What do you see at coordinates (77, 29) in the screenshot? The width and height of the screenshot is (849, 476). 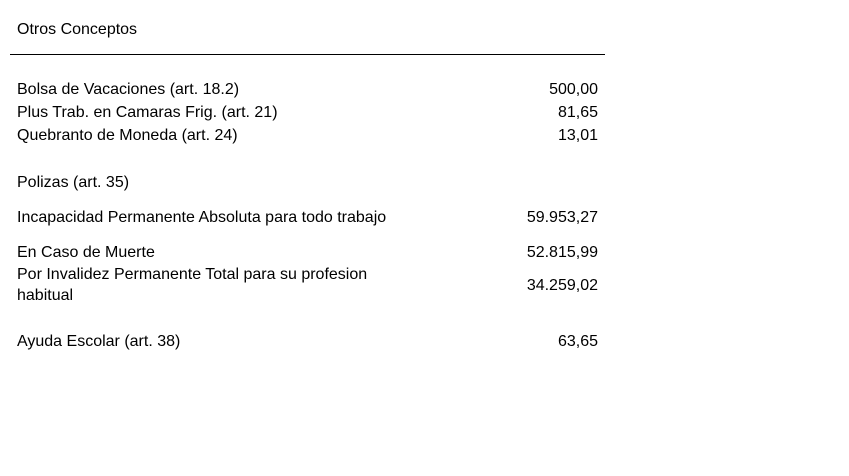 I see `section-title: Otros Conceptos` at bounding box center [77, 29].